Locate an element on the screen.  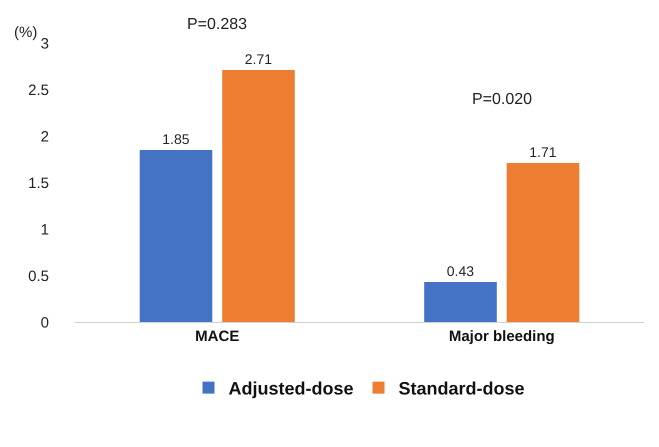
annotation: P=0.020 is located at coordinates (502, 99).